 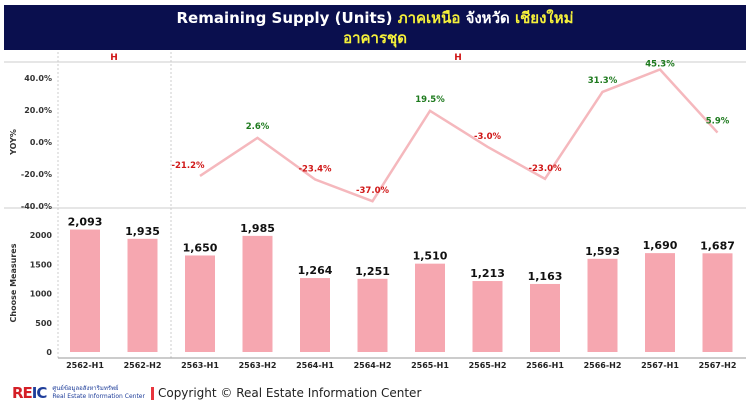 What do you see at coordinates (152, 393) in the screenshot?
I see `separator` at bounding box center [152, 393].